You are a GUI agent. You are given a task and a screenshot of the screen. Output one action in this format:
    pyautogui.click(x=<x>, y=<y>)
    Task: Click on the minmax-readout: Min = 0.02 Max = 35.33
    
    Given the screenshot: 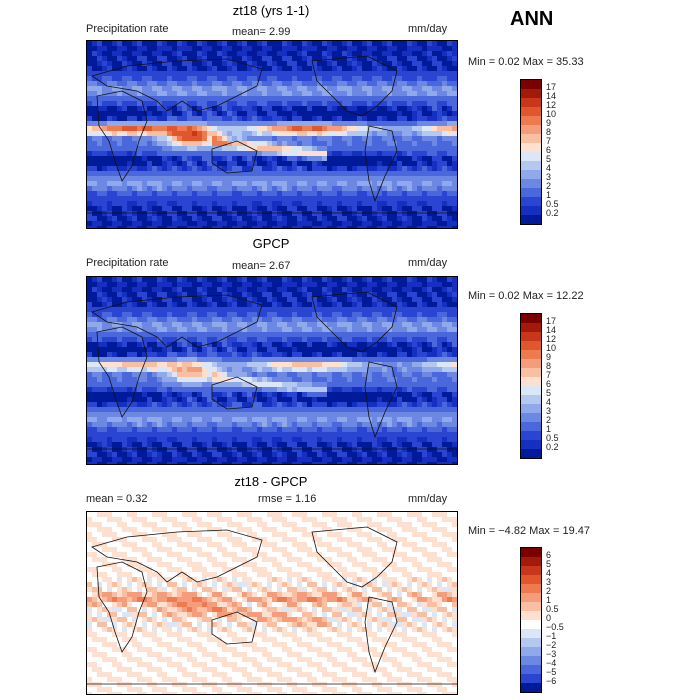 What is the action you would take?
    pyautogui.click(x=526, y=62)
    